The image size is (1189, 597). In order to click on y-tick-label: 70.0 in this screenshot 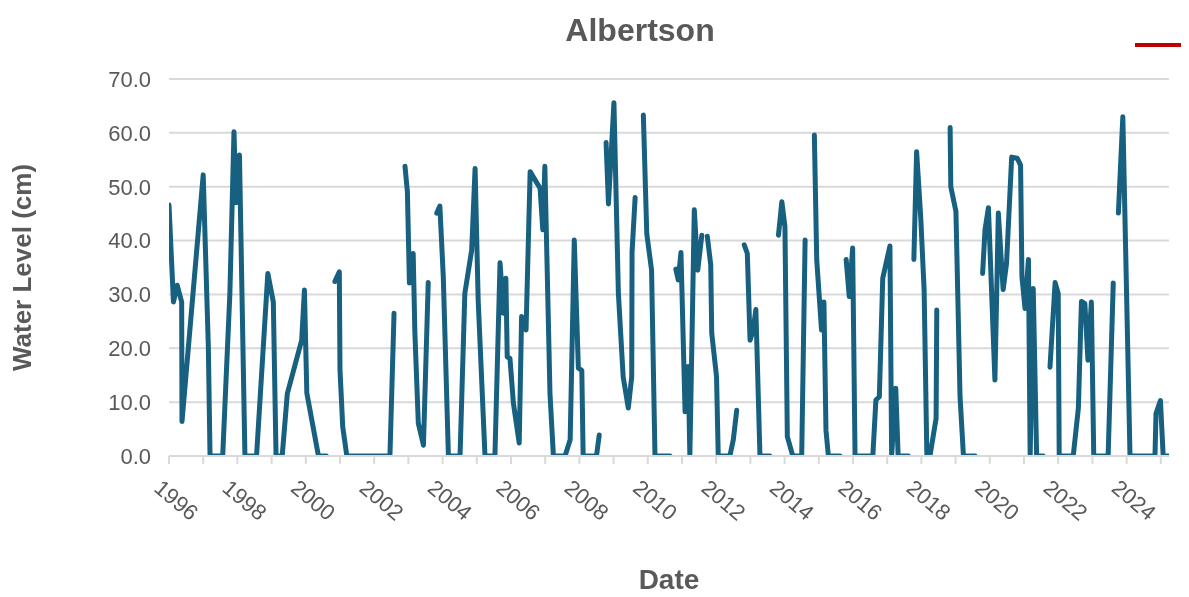, I will do `click(129, 79)`.